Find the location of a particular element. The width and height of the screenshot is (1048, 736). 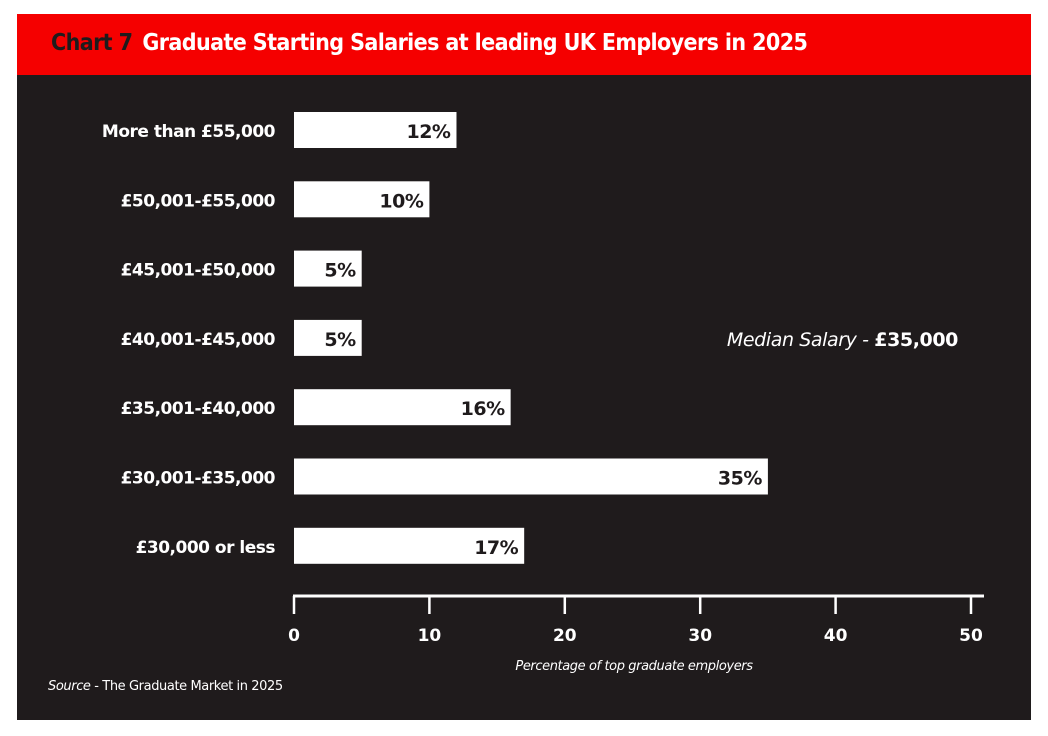

chart-number: Chart 7 is located at coordinates (92, 43).